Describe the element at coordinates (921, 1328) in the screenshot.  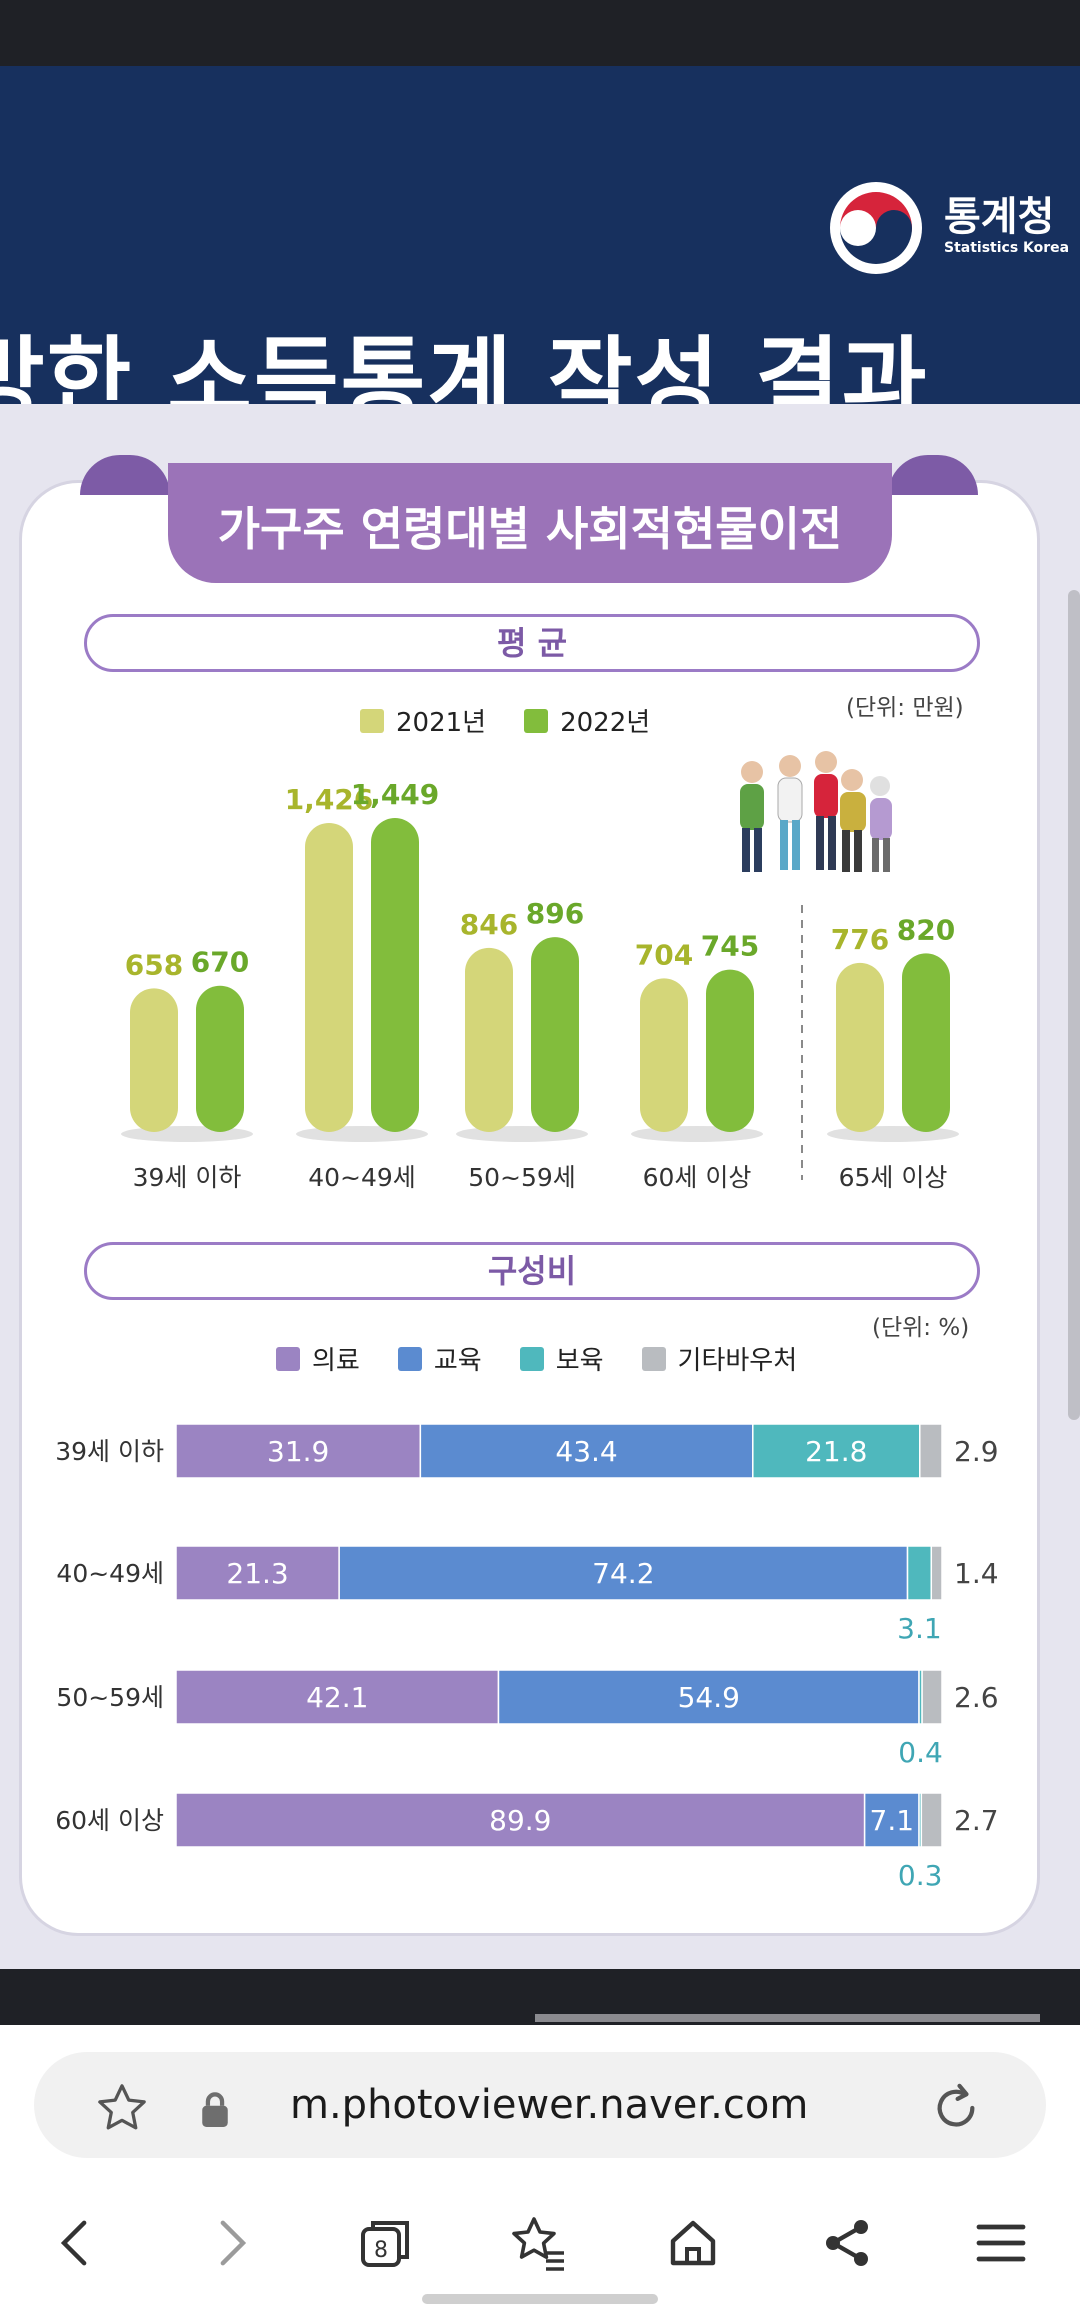
I see `unit-label-percent: (단위: %)` at that location.